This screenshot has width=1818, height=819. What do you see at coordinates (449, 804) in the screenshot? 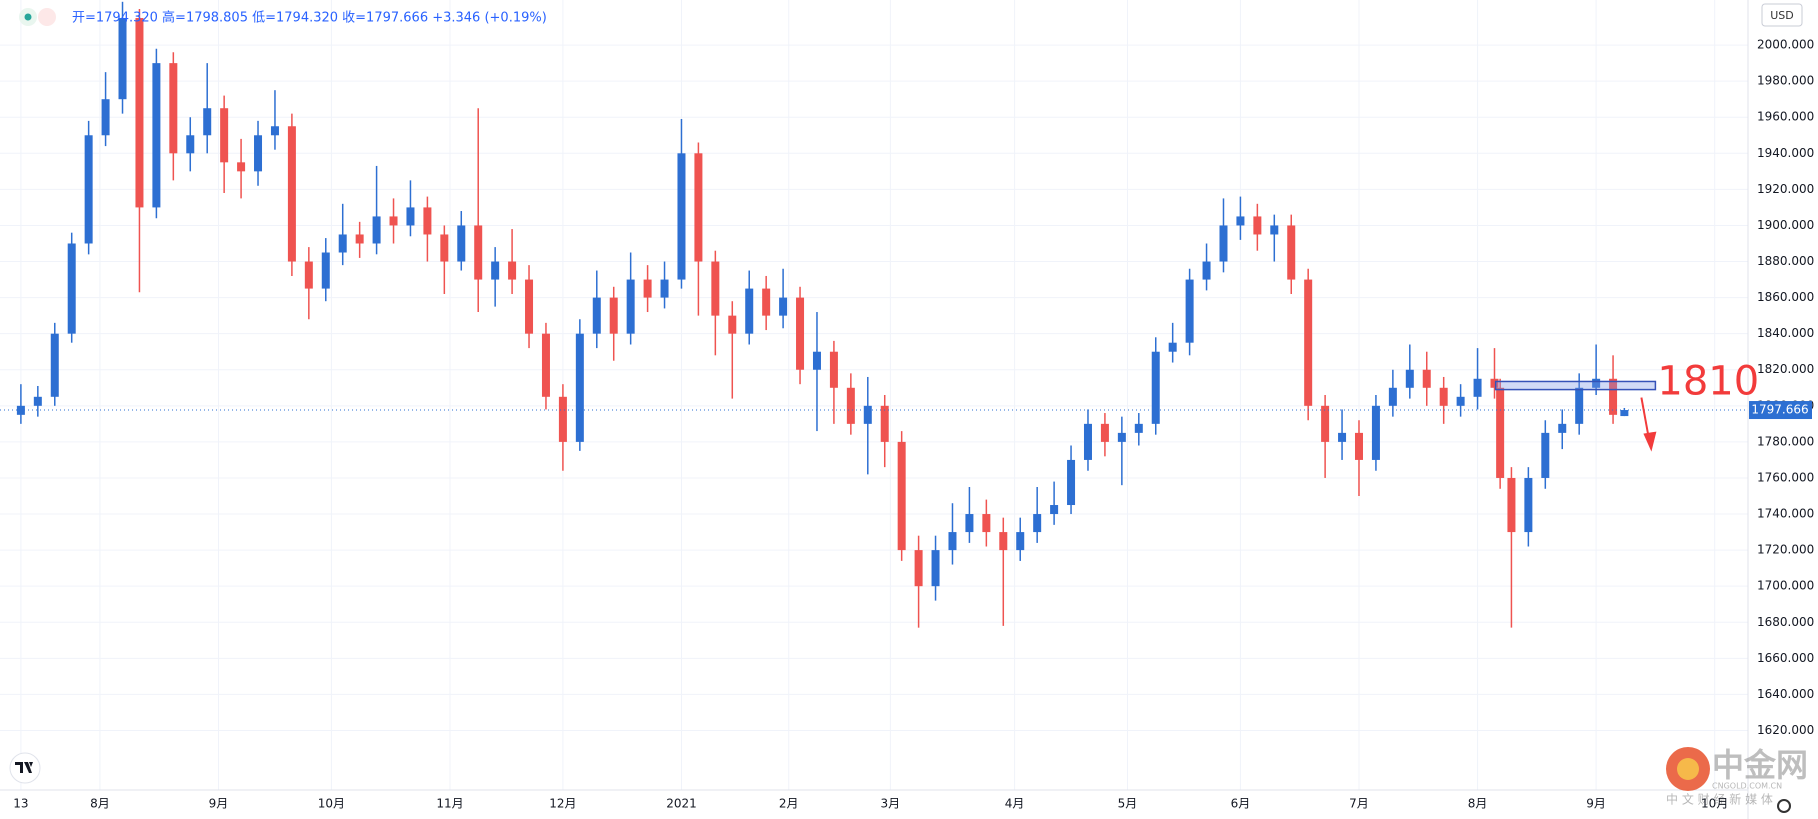
I see `x-tick-label: 11月` at bounding box center [449, 804].